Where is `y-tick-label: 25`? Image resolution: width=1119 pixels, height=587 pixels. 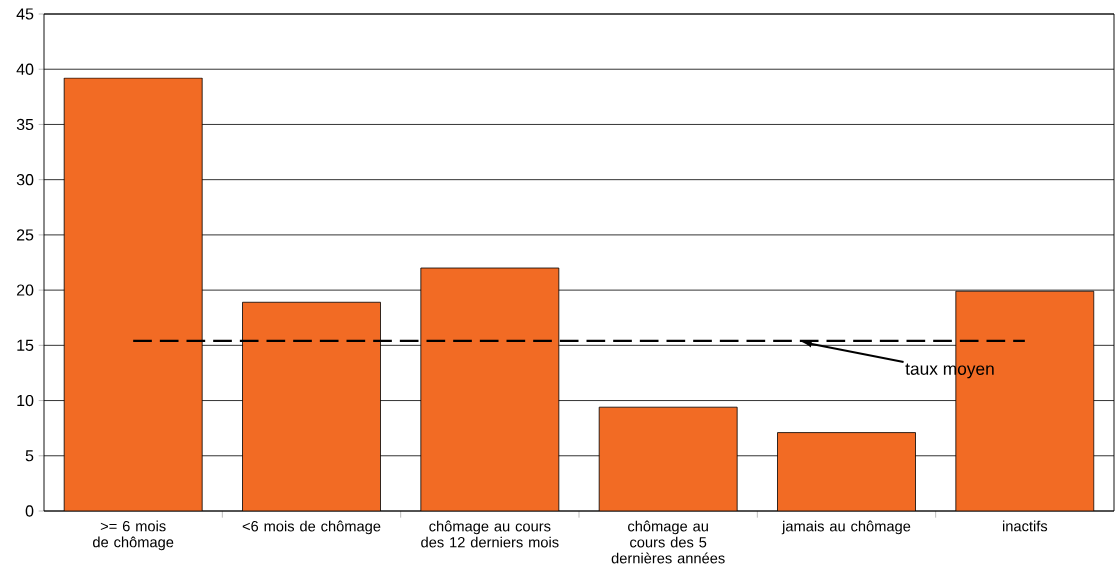
y-tick-label: 25 is located at coordinates (25, 235).